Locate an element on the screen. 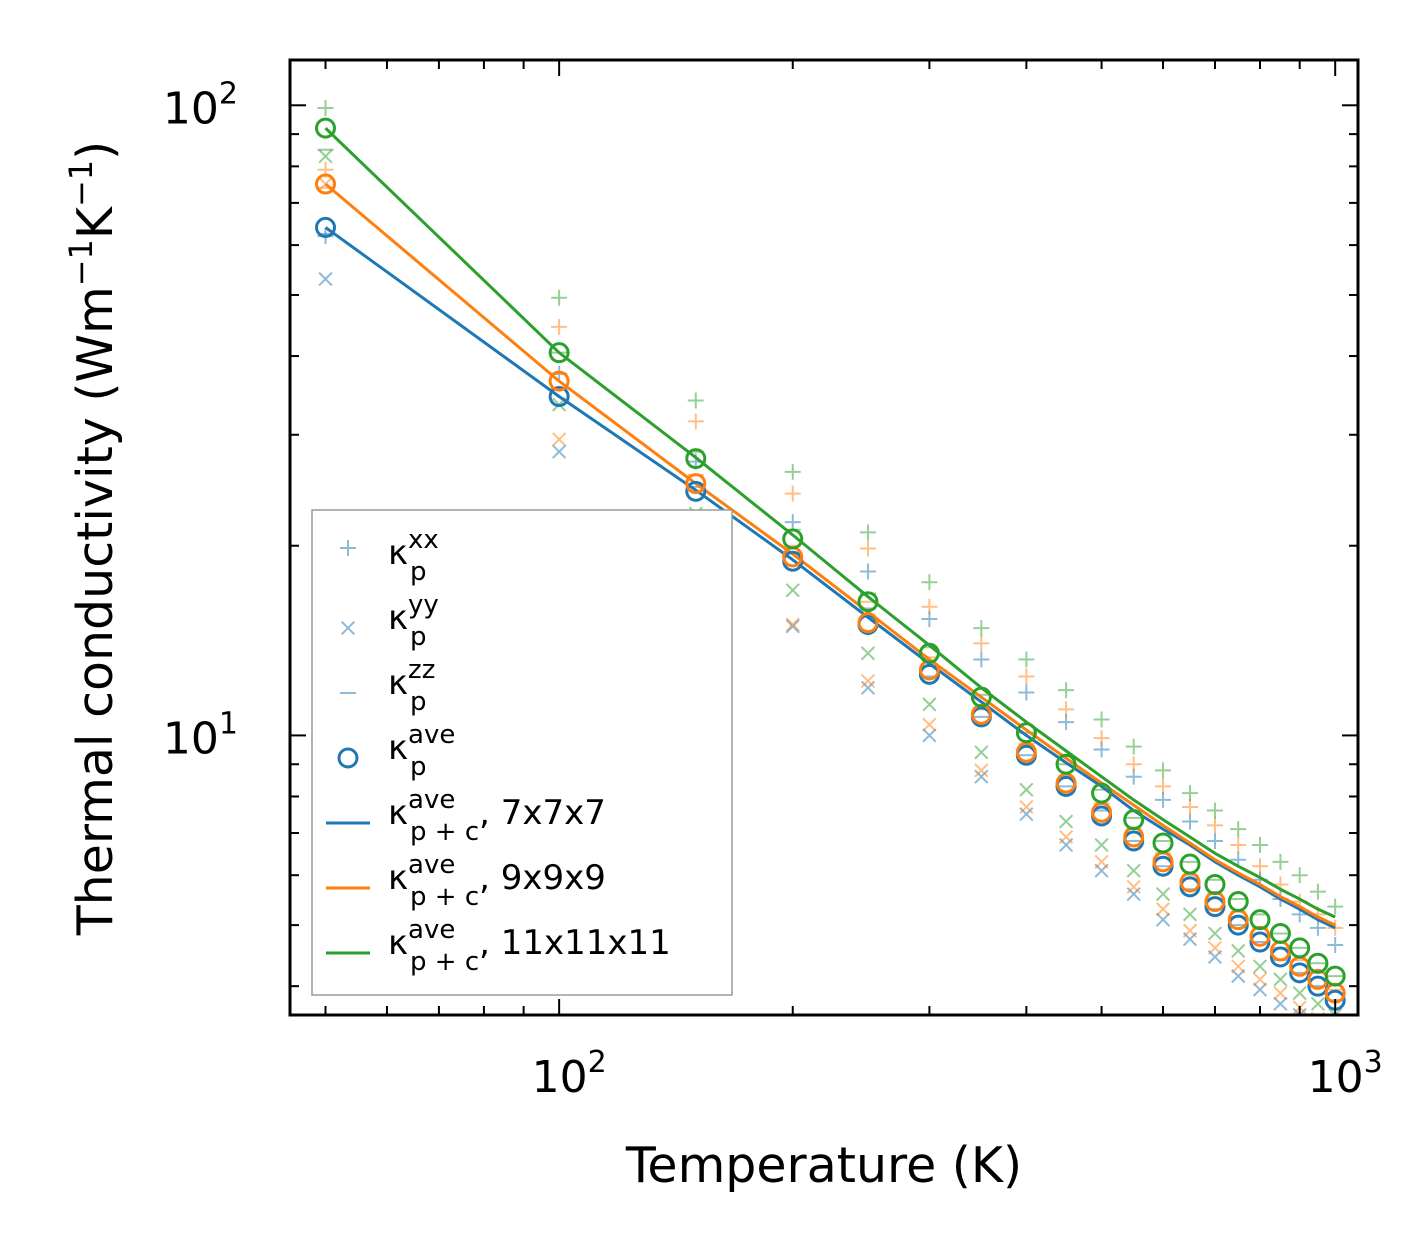 This screenshot has width=1420, height=1254. kyy-point-11x11x11-550-b is located at coordinates (1133, 870).